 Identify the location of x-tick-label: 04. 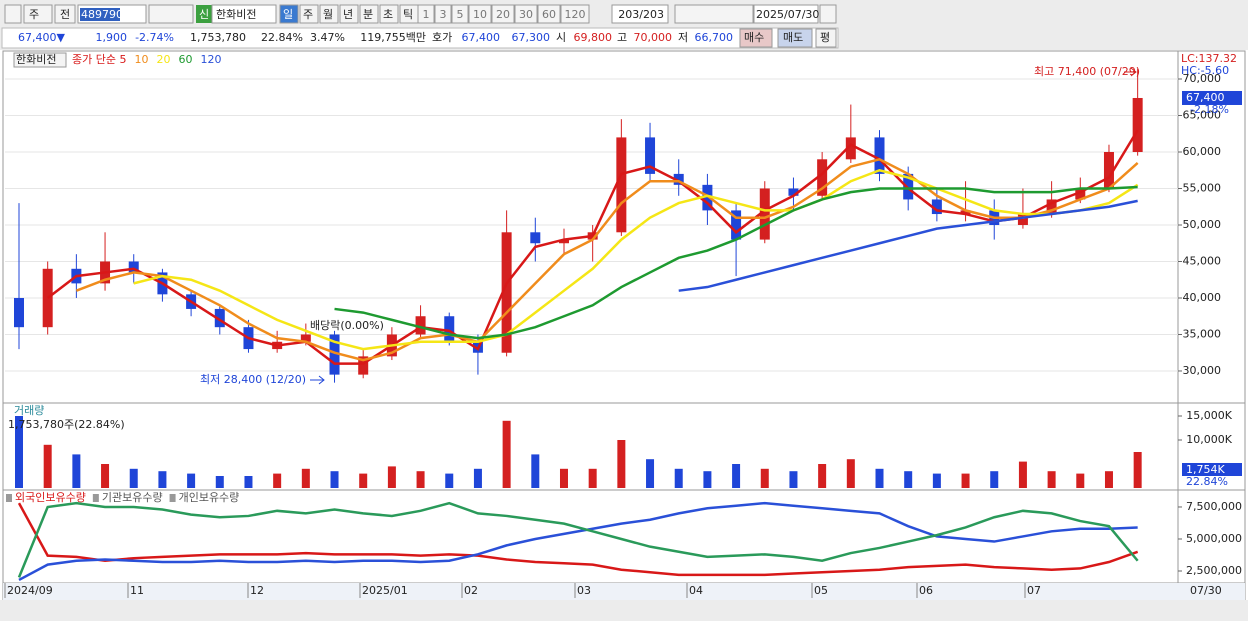
(696, 590).